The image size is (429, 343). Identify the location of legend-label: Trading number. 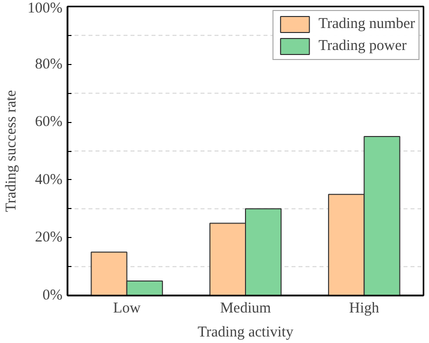
(366, 24).